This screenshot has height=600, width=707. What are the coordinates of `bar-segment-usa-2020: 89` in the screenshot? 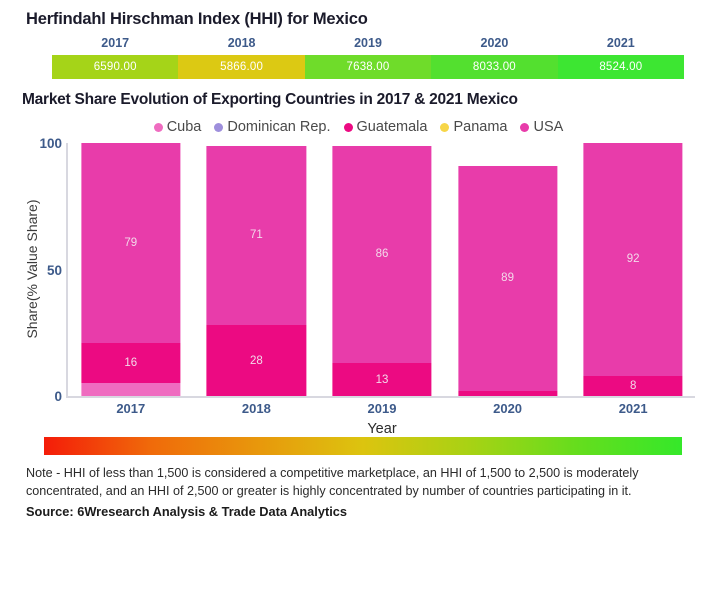 It's located at (507, 278).